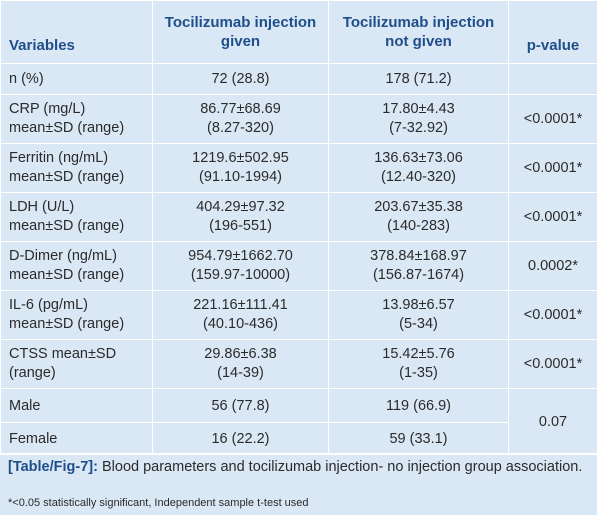 The height and width of the screenshot is (515, 597). Describe the element at coordinates (241, 266) in the screenshot. I see `given-value: 954.79±1662.70(159.97-10000)` at that location.